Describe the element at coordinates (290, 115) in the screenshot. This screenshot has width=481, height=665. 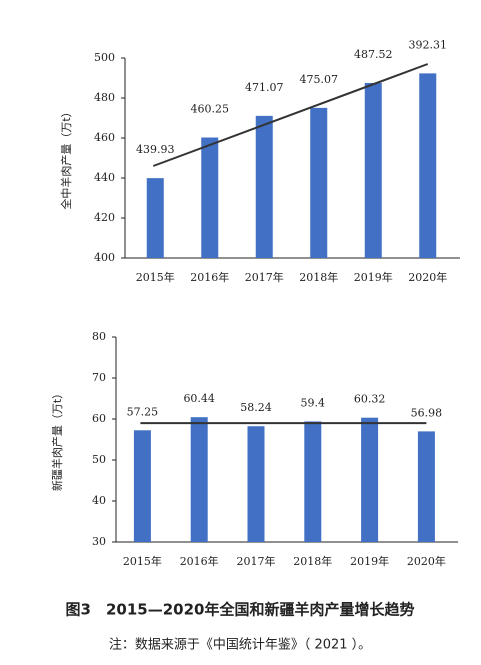
I see `trend-line` at that location.